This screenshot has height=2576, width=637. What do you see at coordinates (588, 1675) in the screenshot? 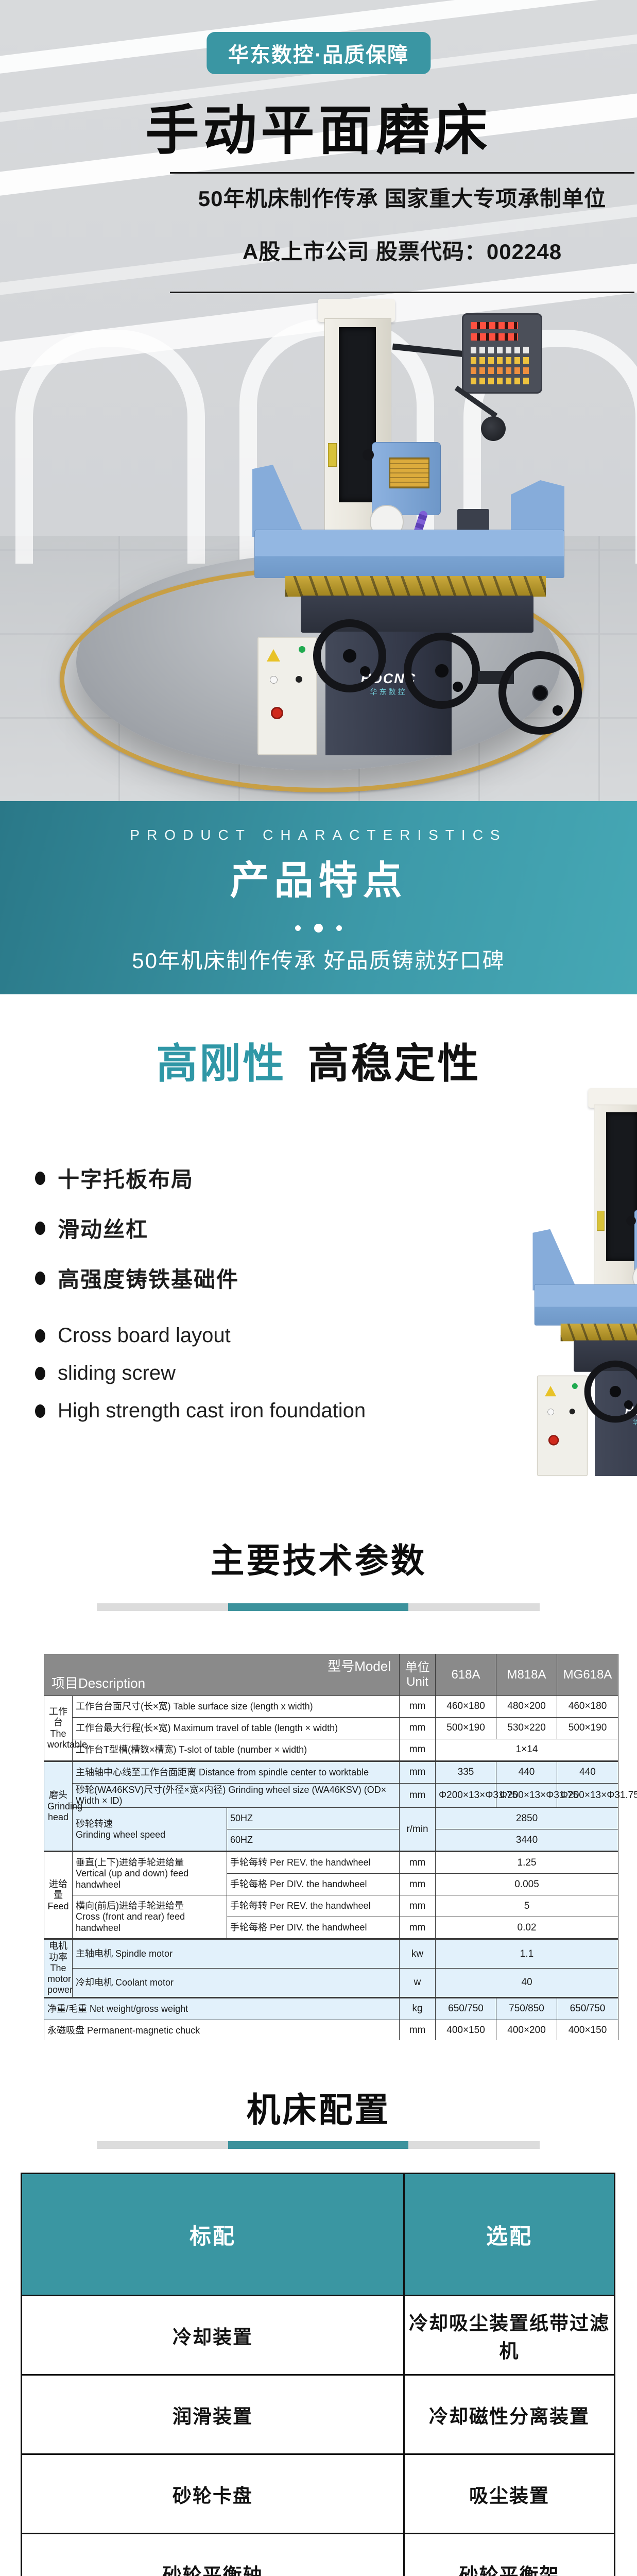
I see `header-model-MG618A: MG618A` at bounding box center [588, 1675].